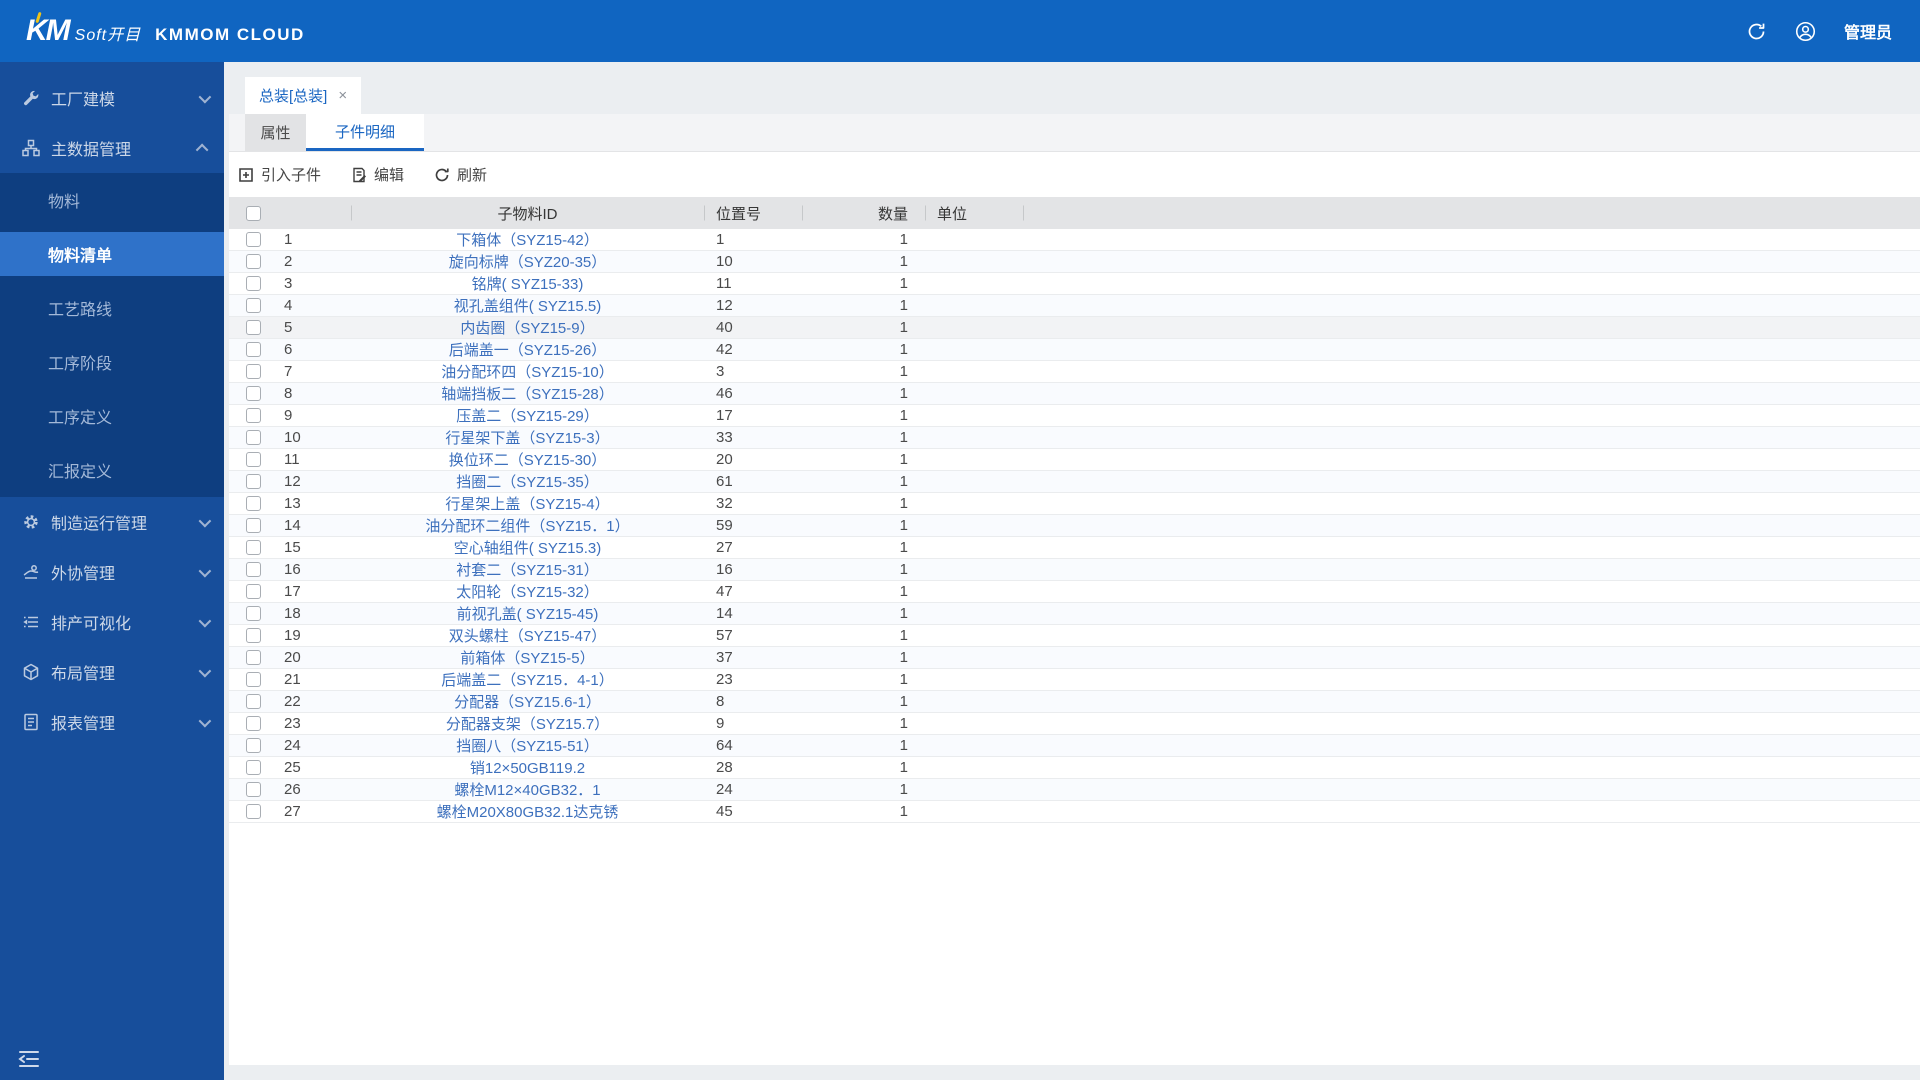 The height and width of the screenshot is (1080, 1920). Describe the element at coordinates (1074, 504) in the screenshot. I see `table-row: 13 行星架上盖（SYZ15-4） 32 1` at that location.